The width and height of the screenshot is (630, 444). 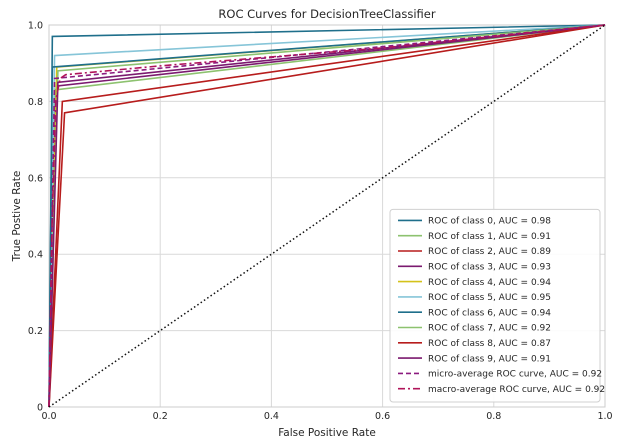 What do you see at coordinates (35, 331) in the screenshot?
I see `y-tick-label: 0.2` at bounding box center [35, 331].